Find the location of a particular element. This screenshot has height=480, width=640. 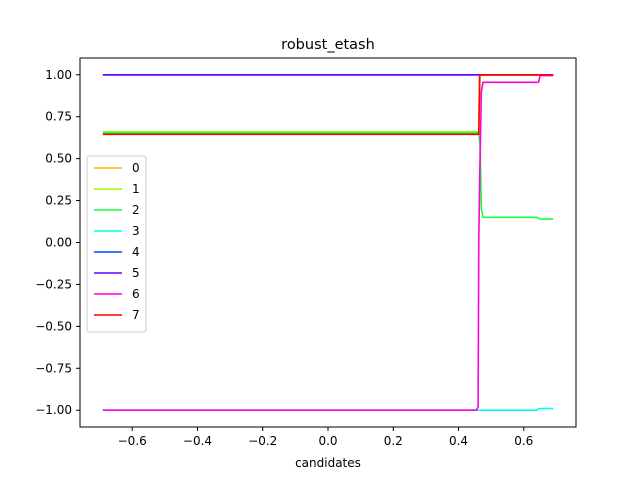

y-tick-label: 0.50 is located at coordinates (58, 159).